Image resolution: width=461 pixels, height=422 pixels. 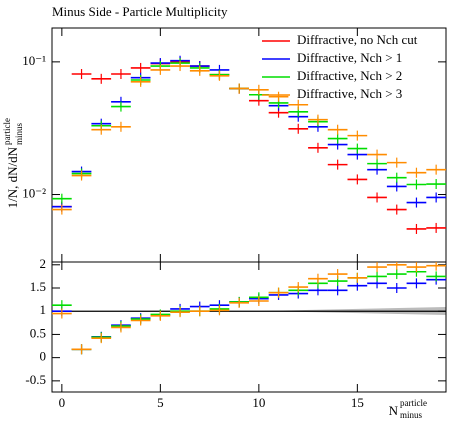 What do you see at coordinates (19, 133) in the screenshot?
I see `y-label-sub: minus` at bounding box center [19, 133].